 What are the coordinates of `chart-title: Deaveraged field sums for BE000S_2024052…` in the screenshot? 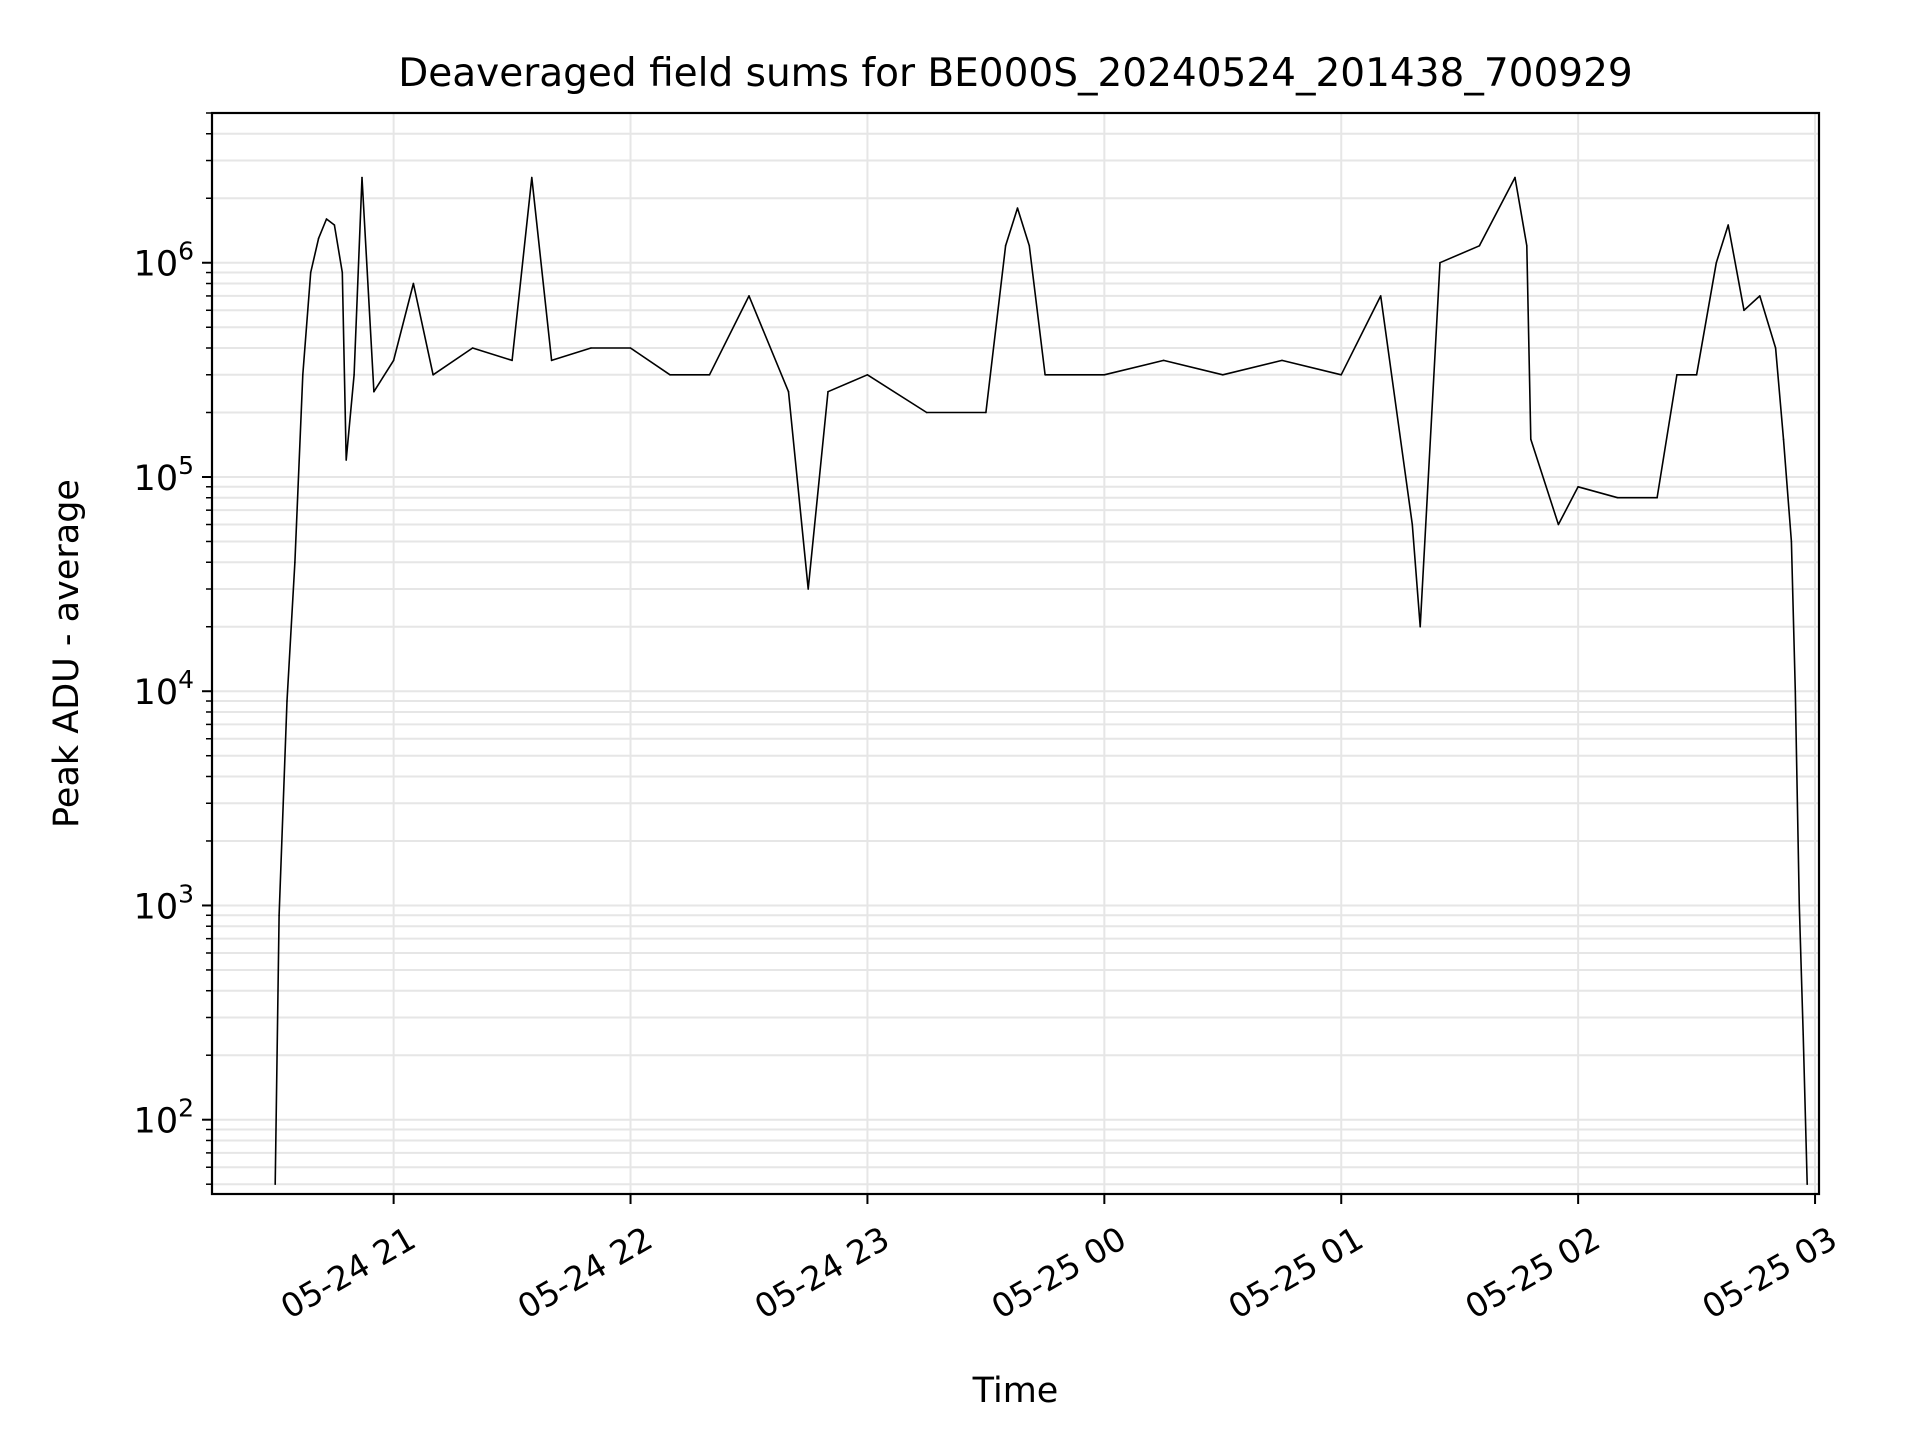 It's located at (1015, 73).